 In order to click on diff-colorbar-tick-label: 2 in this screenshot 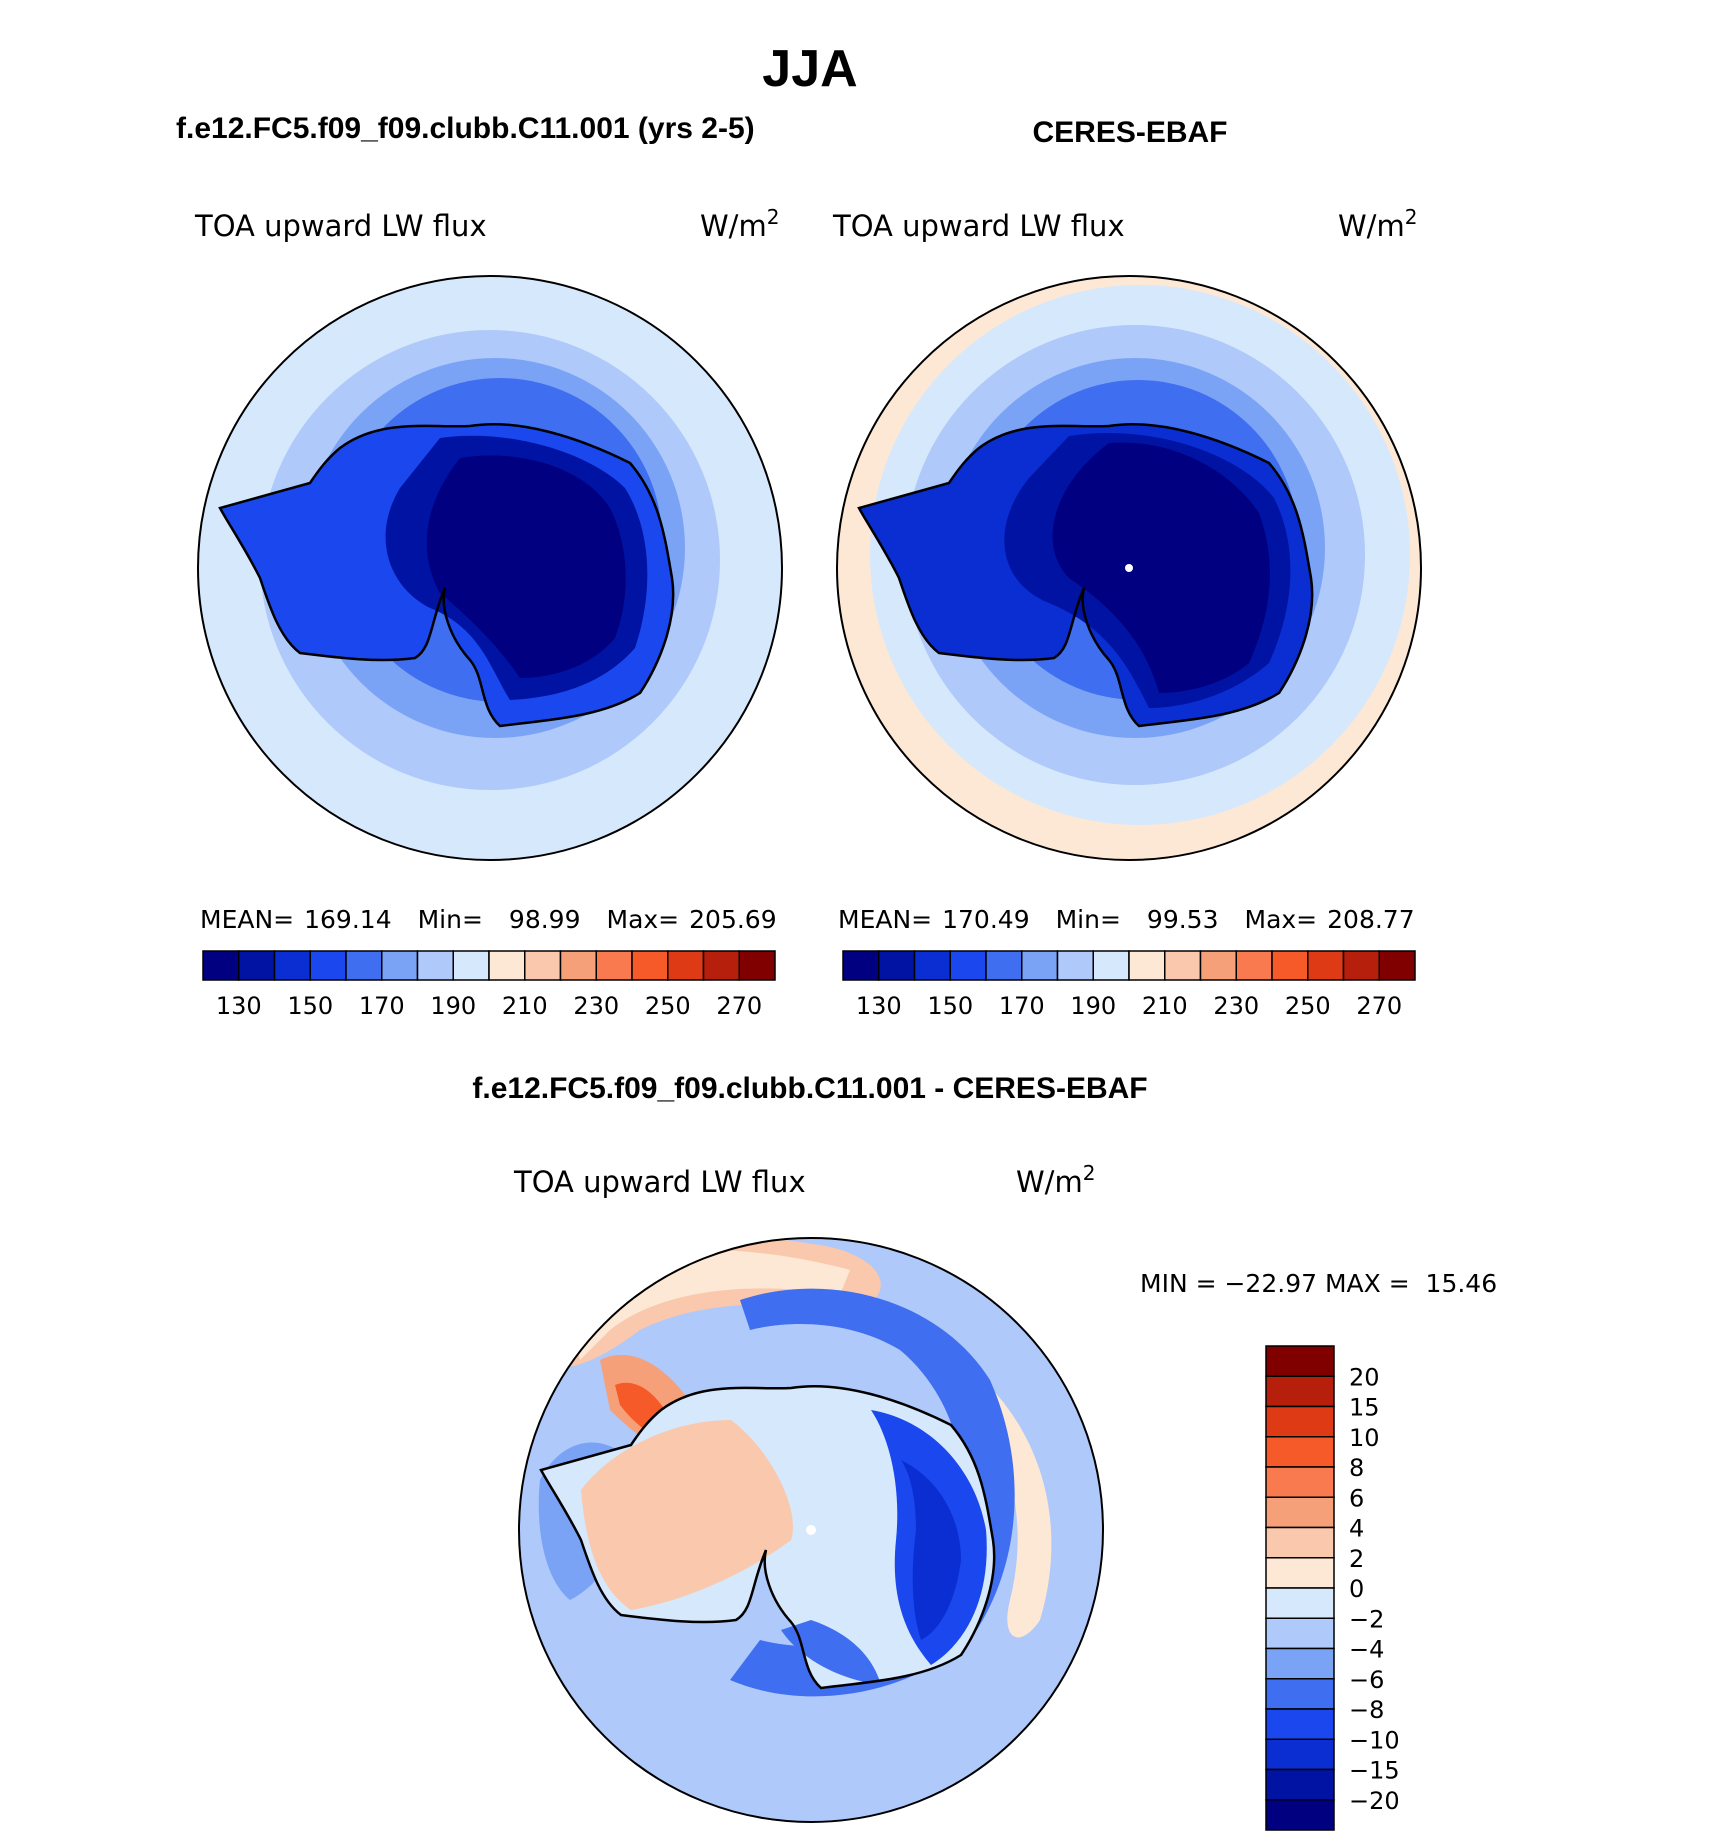, I will do `click(1356, 1559)`.